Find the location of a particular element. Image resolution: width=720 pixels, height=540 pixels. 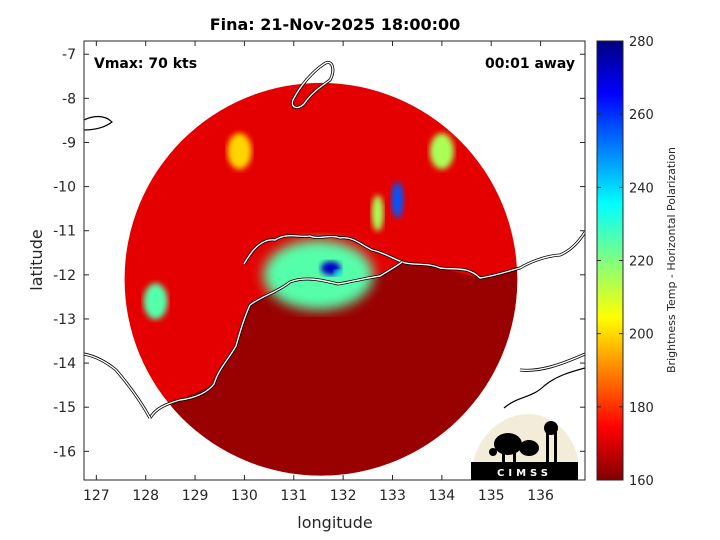

colorbar-tick-label: 280 is located at coordinates (641, 42).